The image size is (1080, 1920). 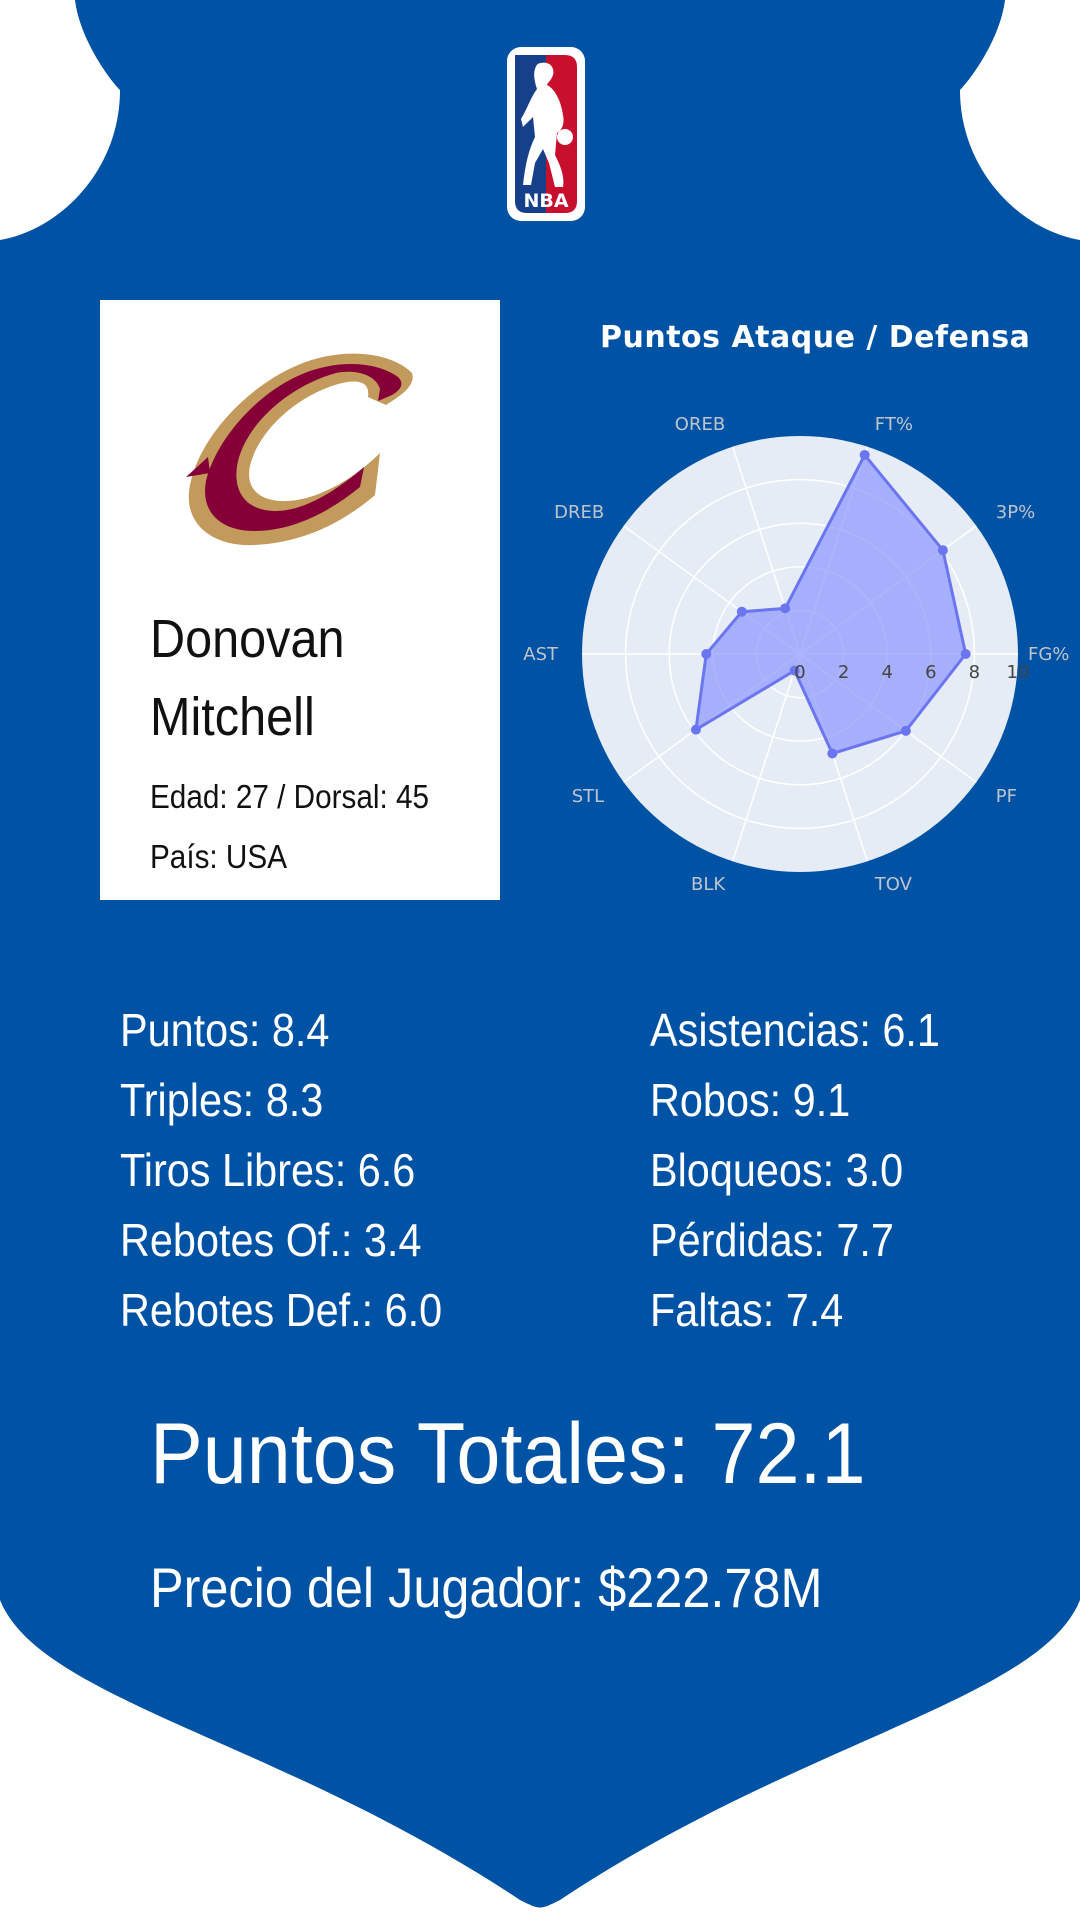 I want to click on radar-axis-label: FT%, so click(x=894, y=424).